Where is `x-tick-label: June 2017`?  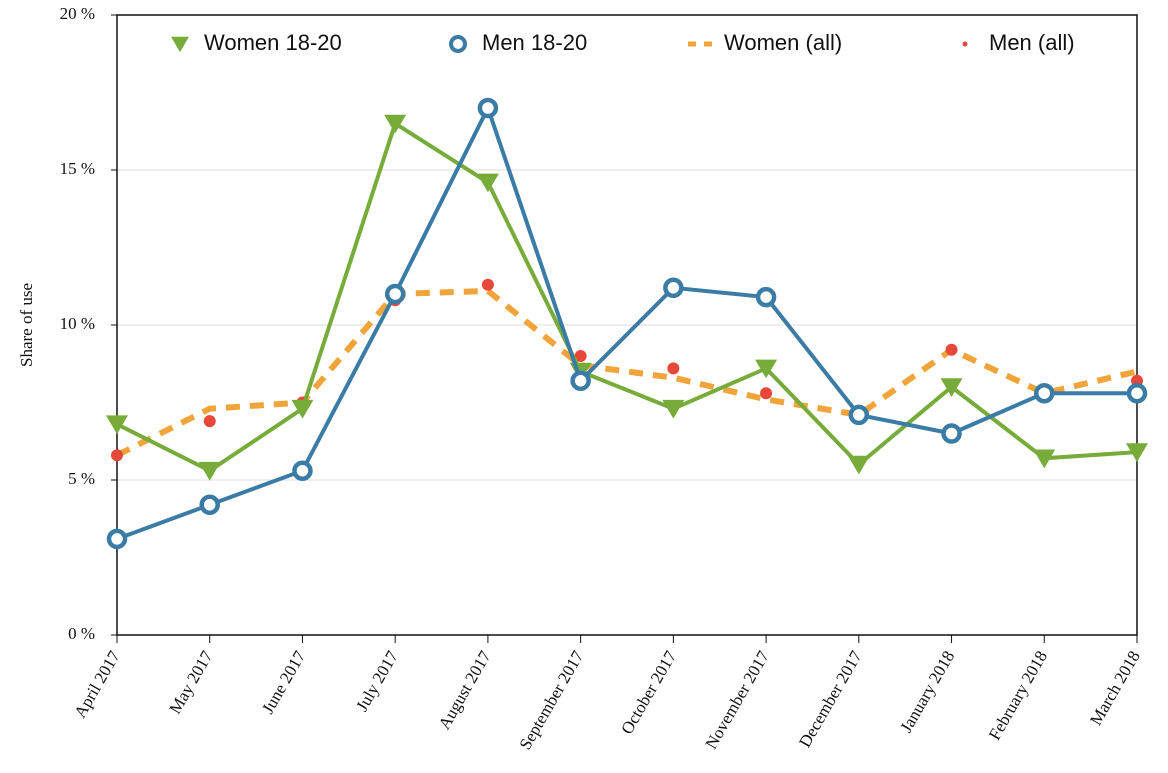 x-tick-label: June 2017 is located at coordinates (283, 682).